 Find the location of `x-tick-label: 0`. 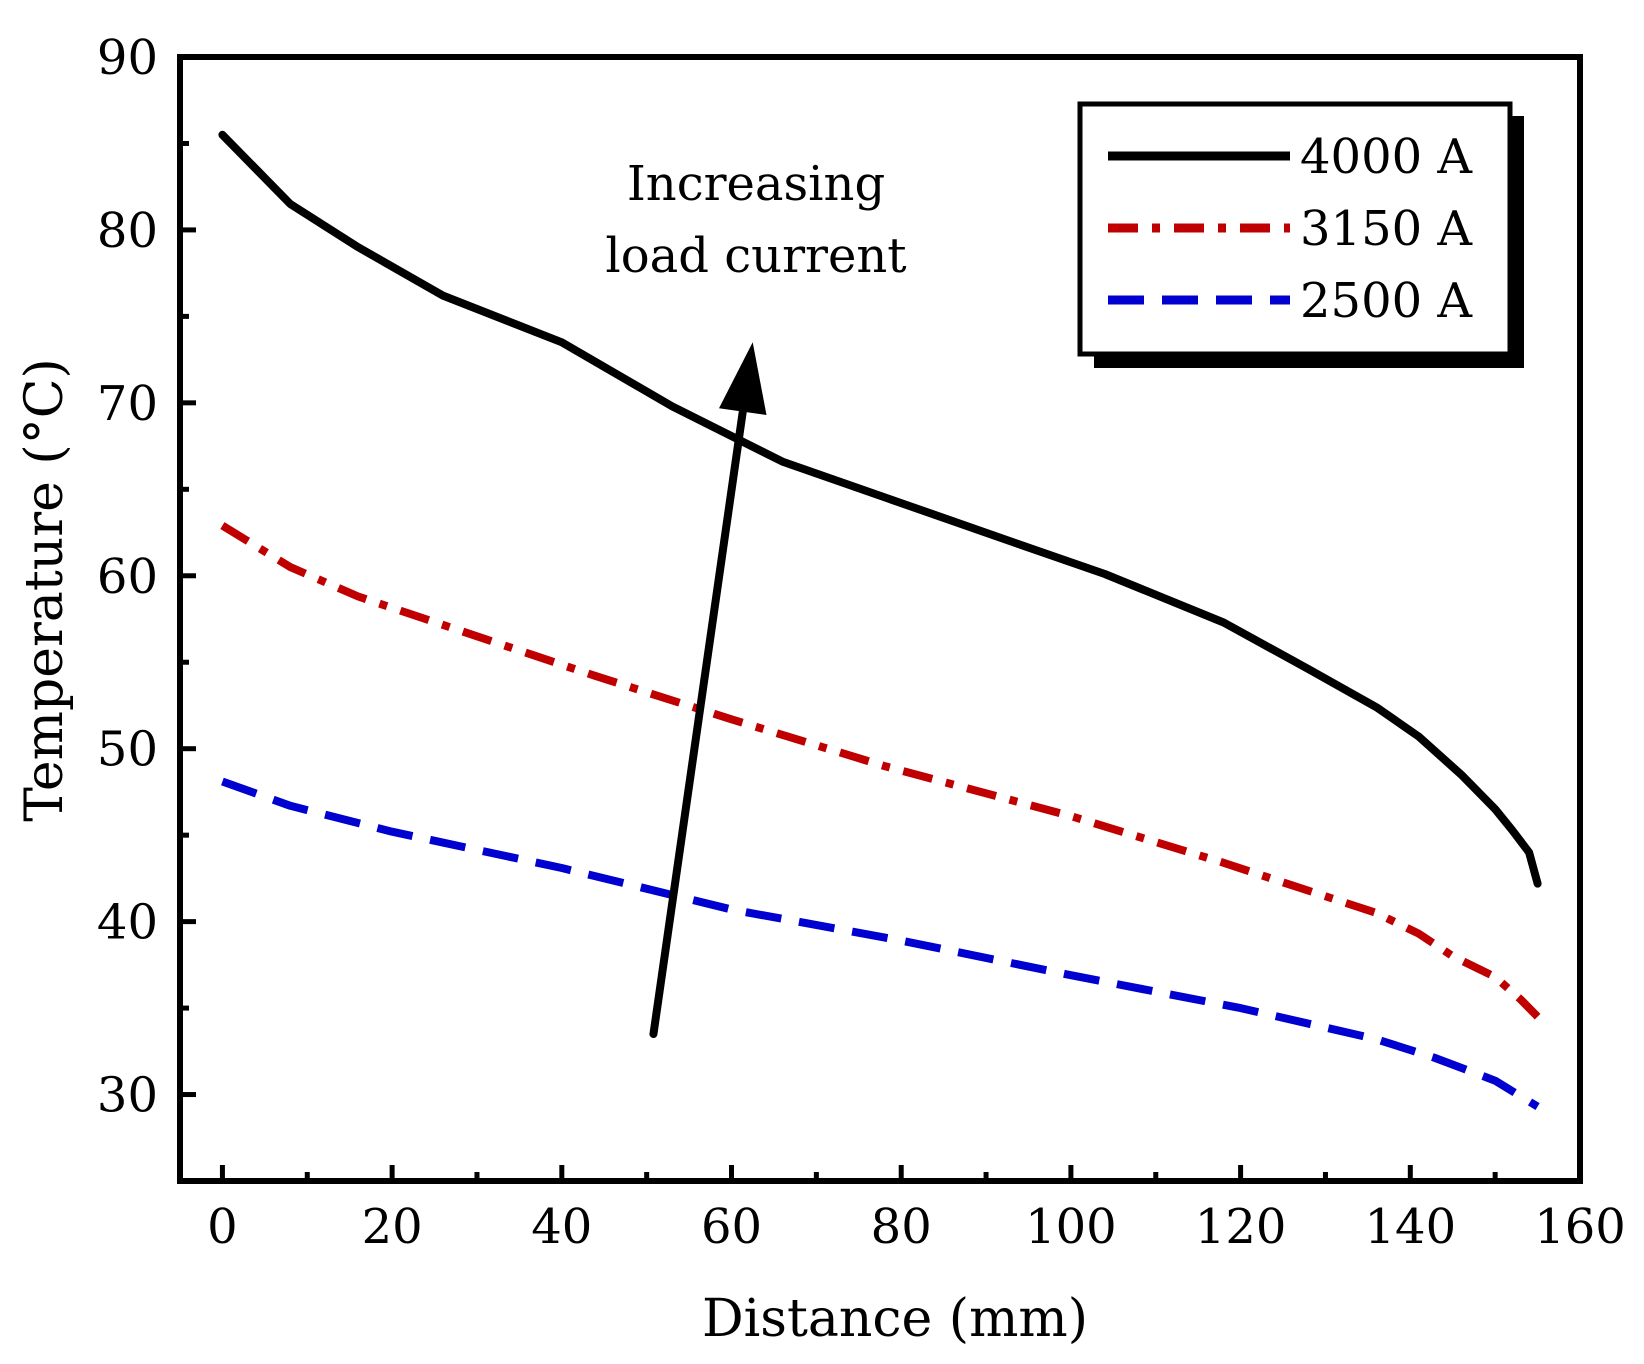

x-tick-label: 0 is located at coordinates (222, 1227).